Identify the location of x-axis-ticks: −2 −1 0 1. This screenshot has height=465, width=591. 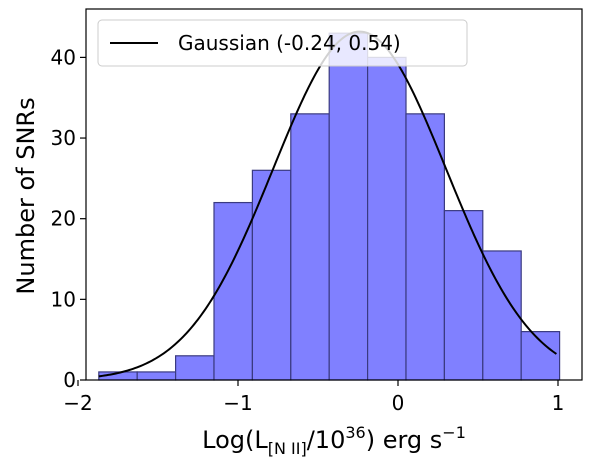
(313, 397).